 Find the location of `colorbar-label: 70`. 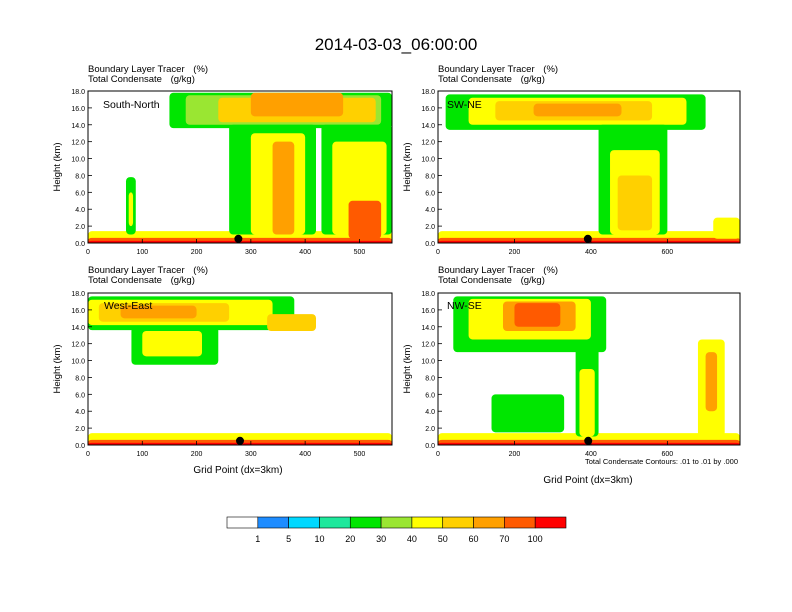

colorbar-label: 70 is located at coordinates (504, 539).